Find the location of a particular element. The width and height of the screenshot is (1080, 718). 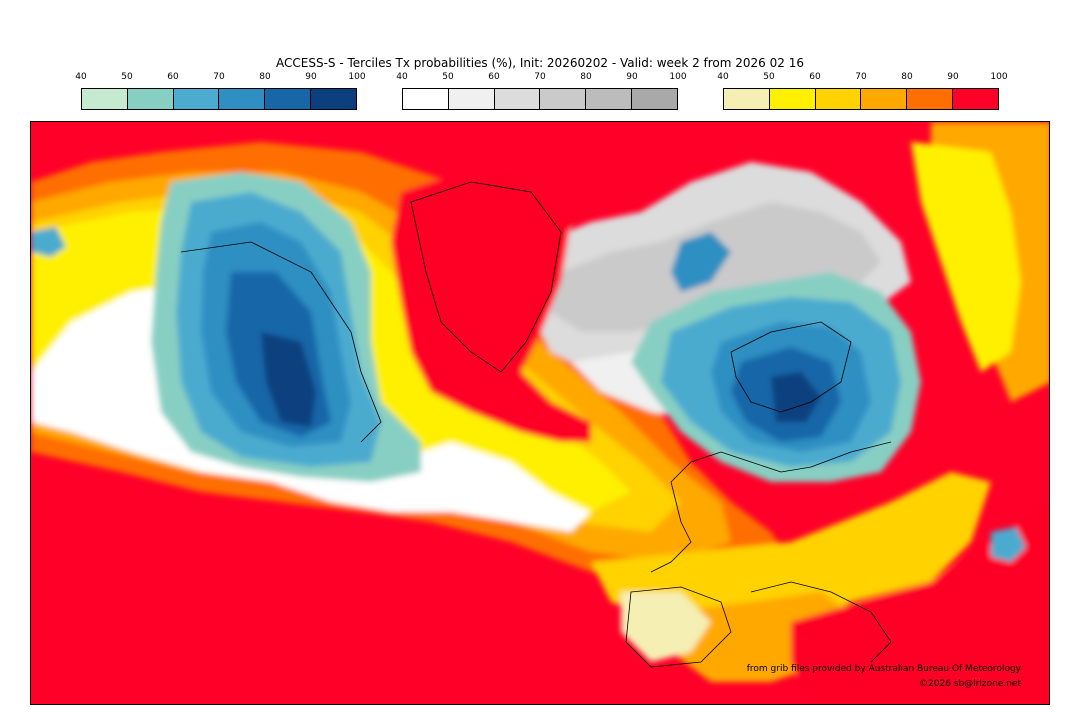

coastline-greenland is located at coordinates (486, 277).